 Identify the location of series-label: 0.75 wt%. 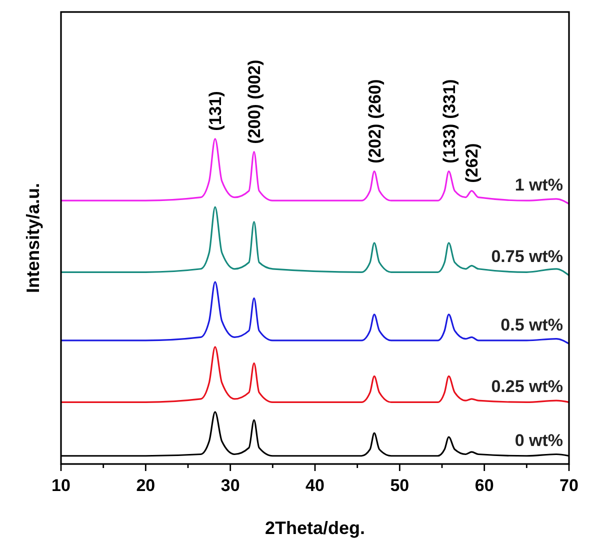
(527, 256).